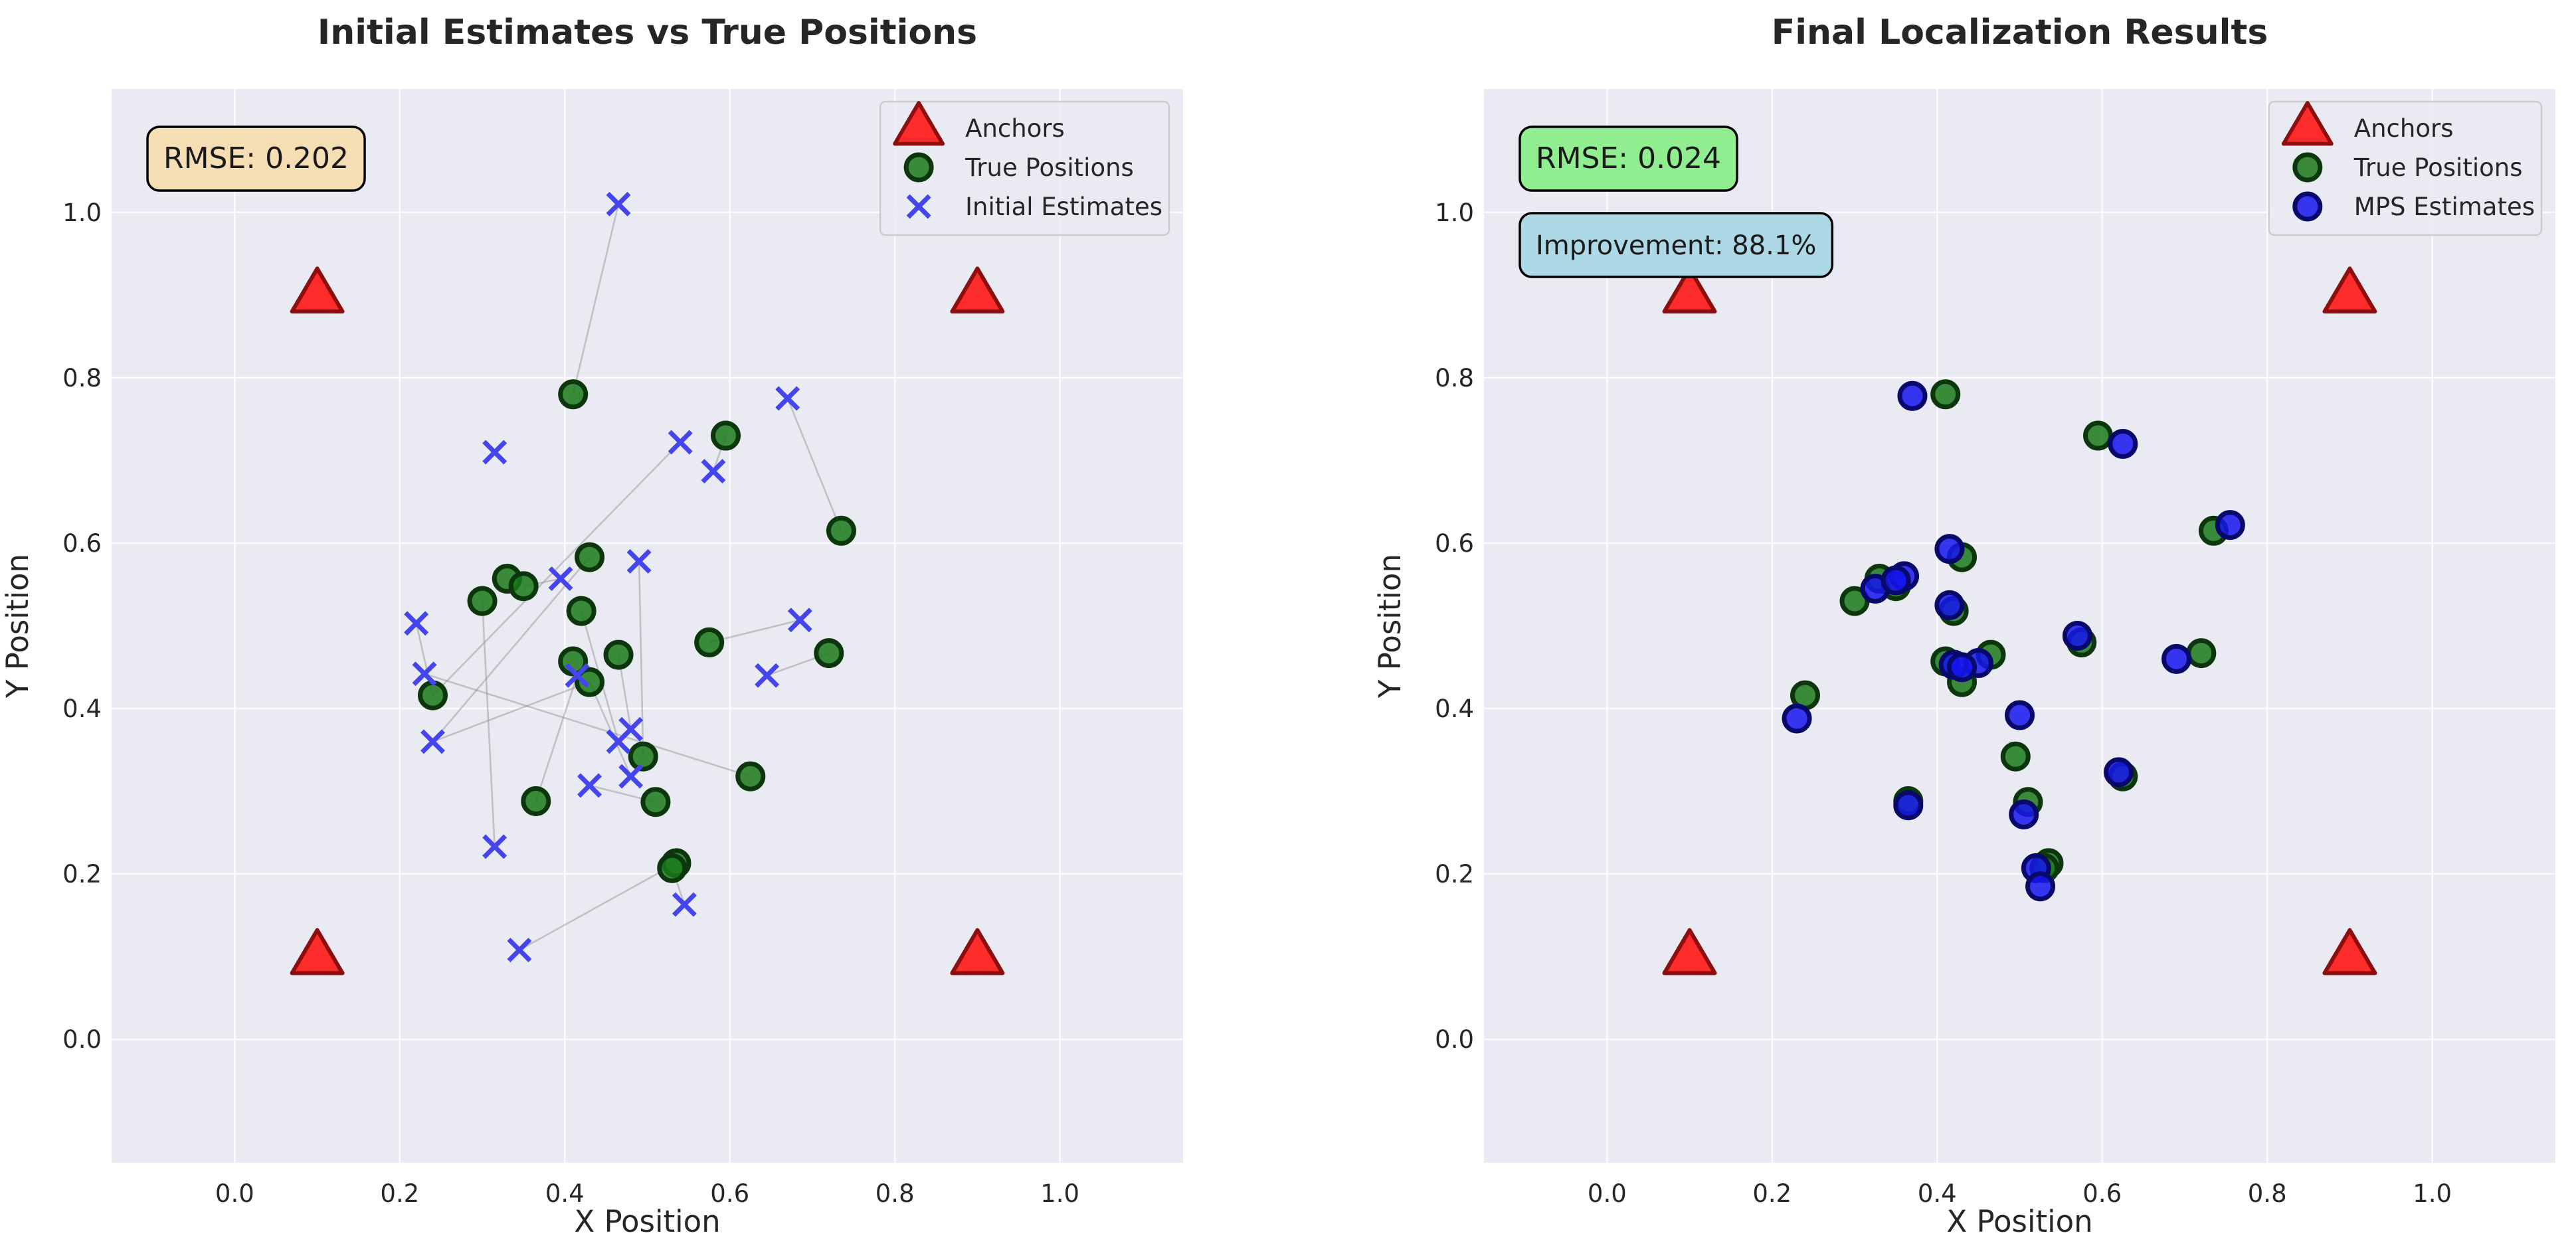 This screenshot has height=1259, width=2576. I want to click on x-tick-label: 0.6, so click(729, 1193).